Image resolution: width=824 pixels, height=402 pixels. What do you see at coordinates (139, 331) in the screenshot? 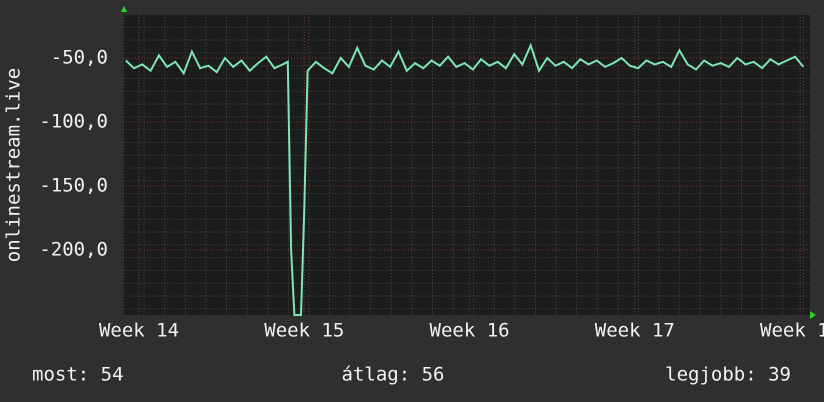
I see `x-tick-label: Week 14` at bounding box center [139, 331].